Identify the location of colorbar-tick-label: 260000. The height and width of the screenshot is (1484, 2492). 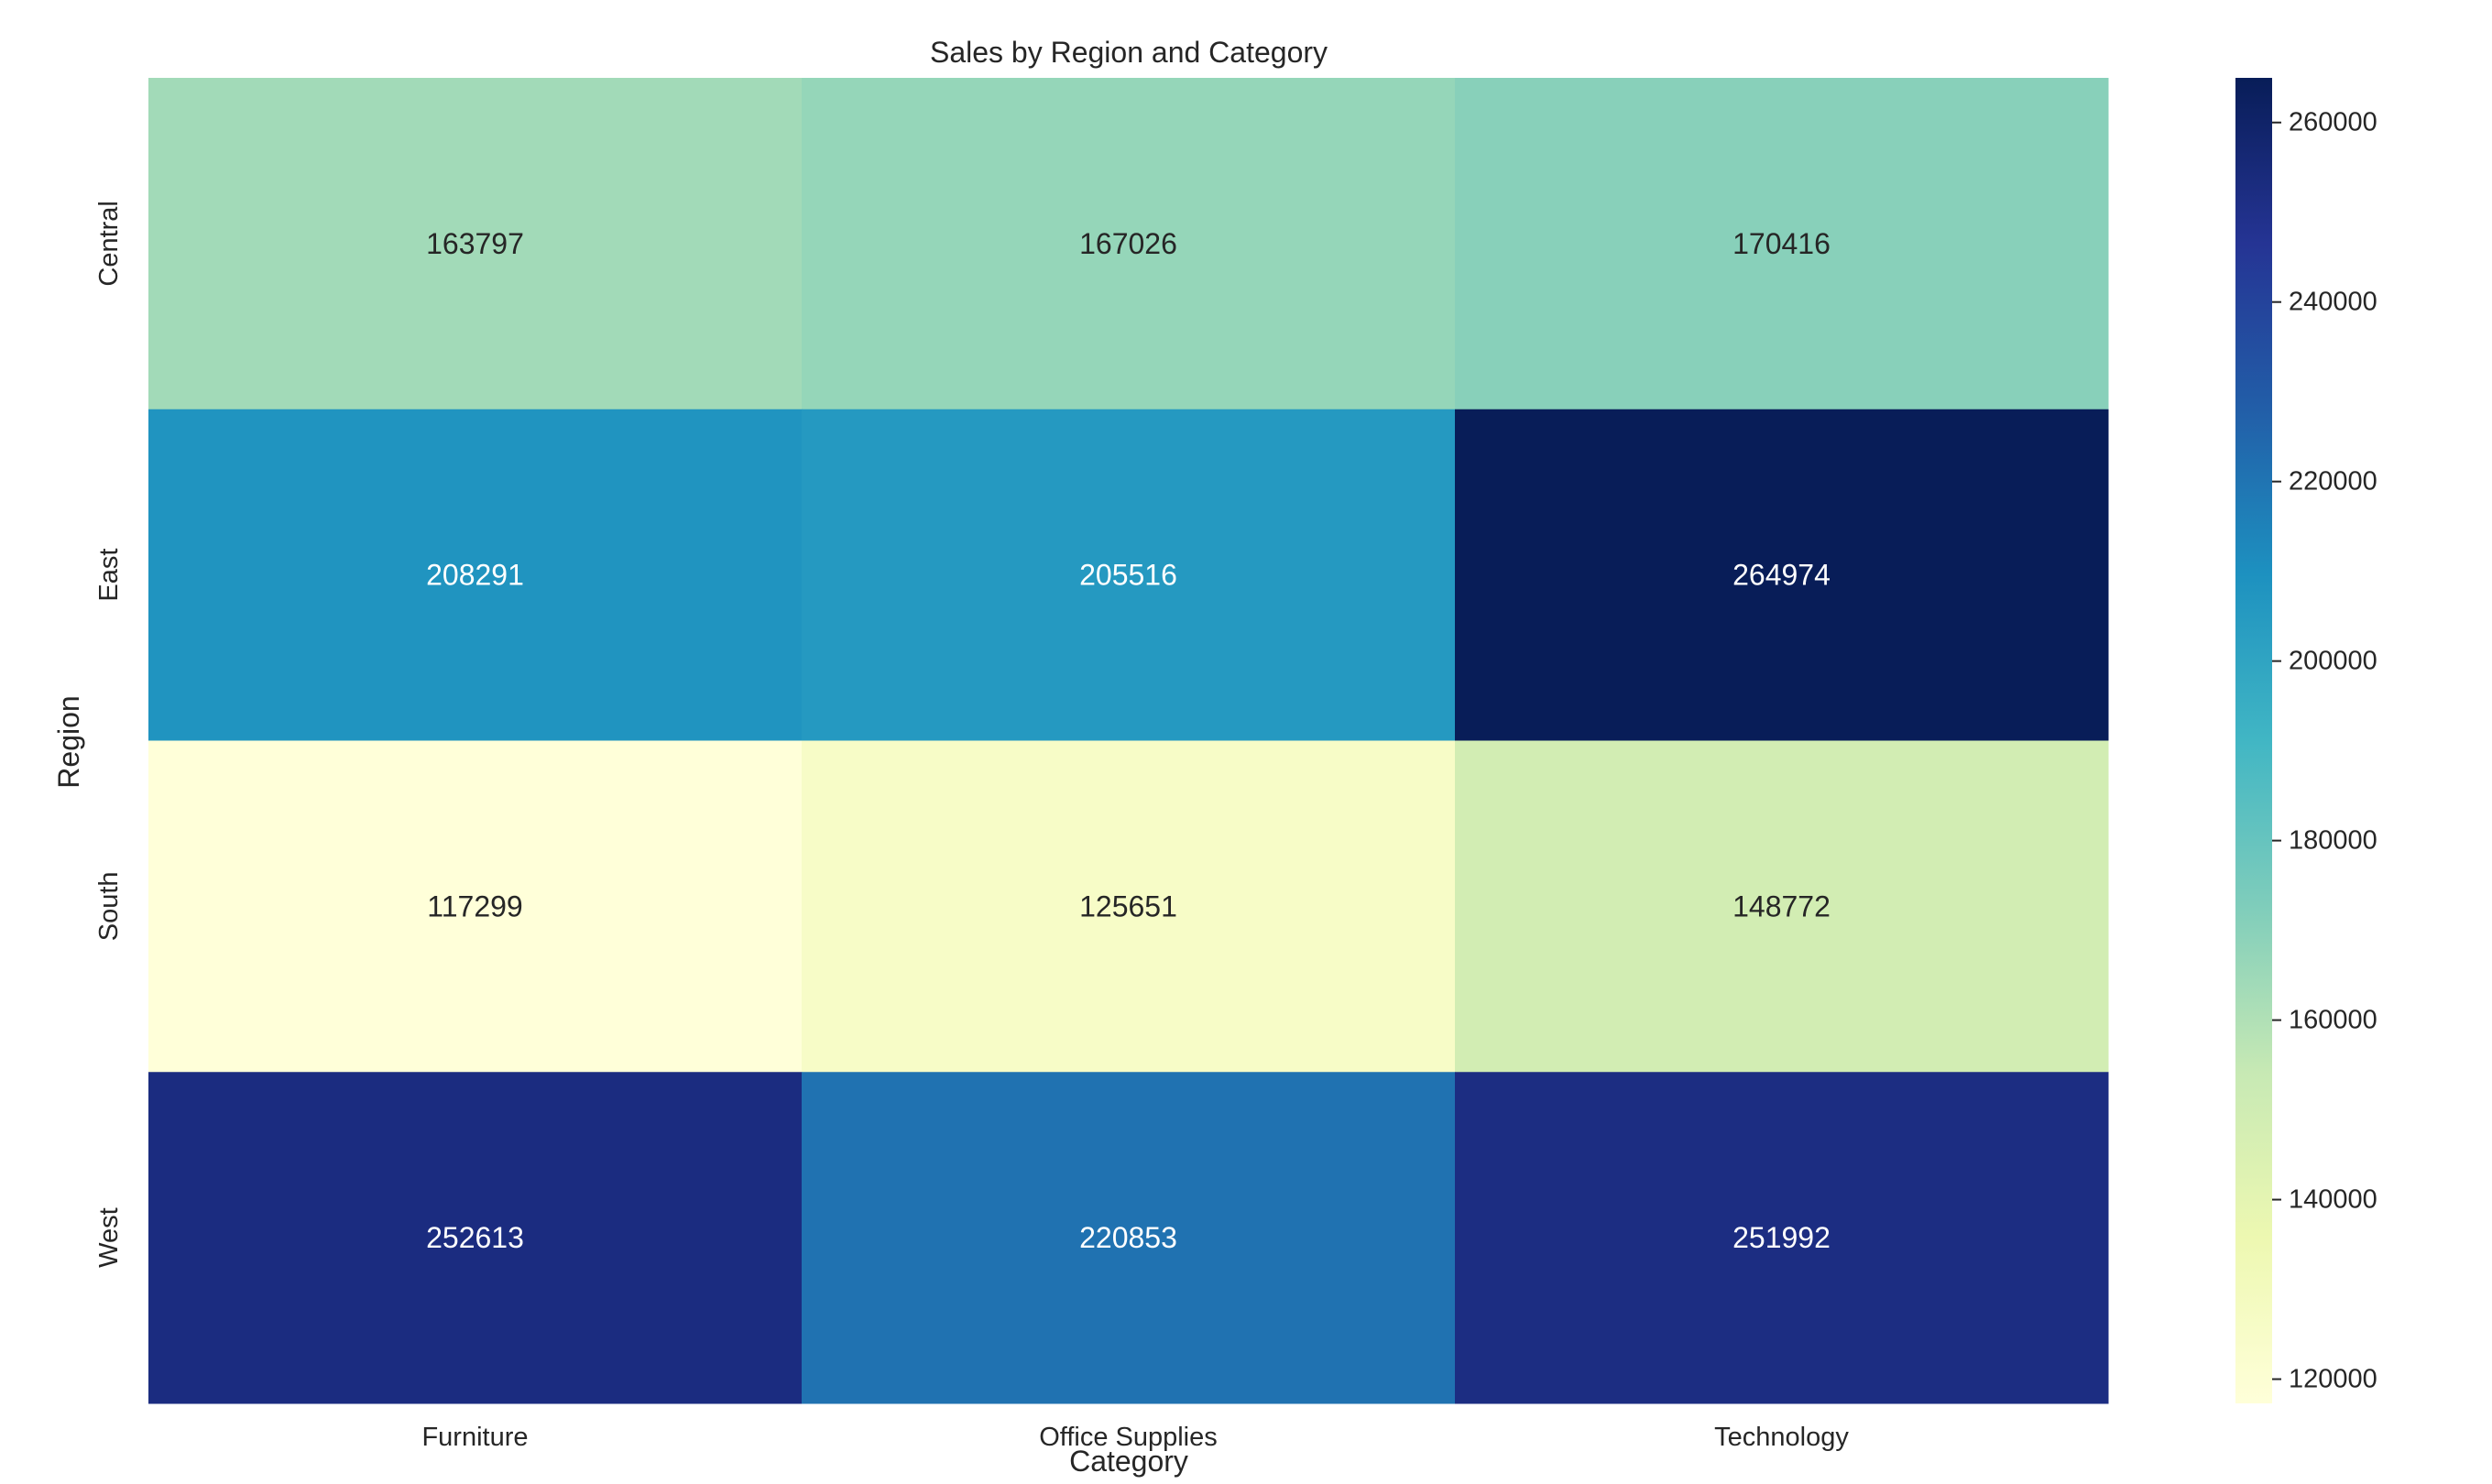
(2333, 122).